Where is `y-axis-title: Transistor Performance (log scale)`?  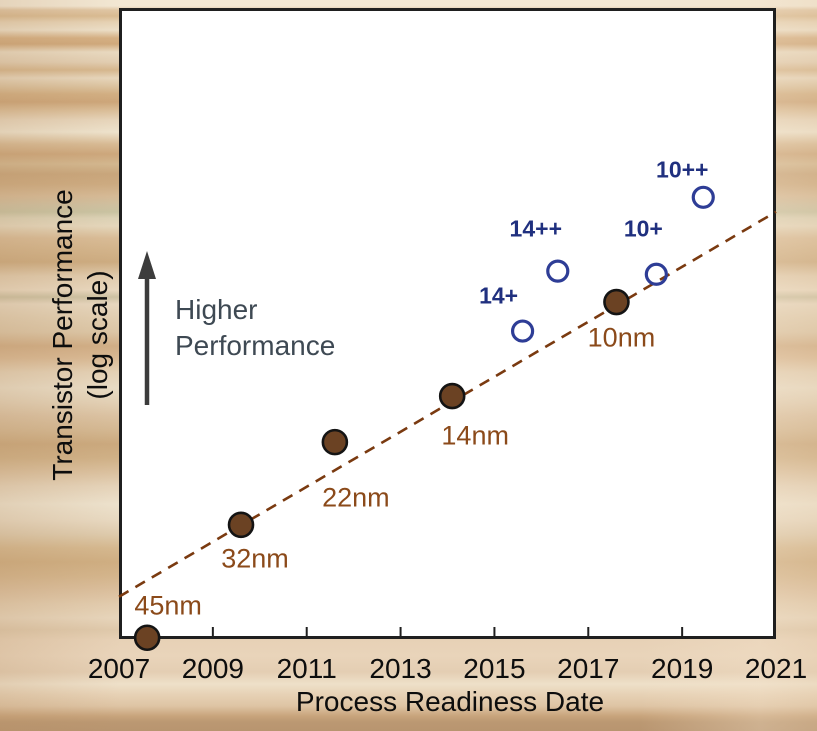
y-axis-title: Transistor Performance (log scale) is located at coordinates (80, 335).